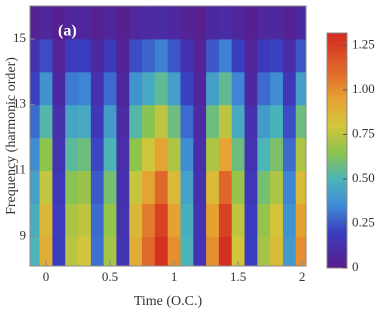  What do you see at coordinates (67, 31) in the screenshot?
I see `annotation: (a)` at bounding box center [67, 31].